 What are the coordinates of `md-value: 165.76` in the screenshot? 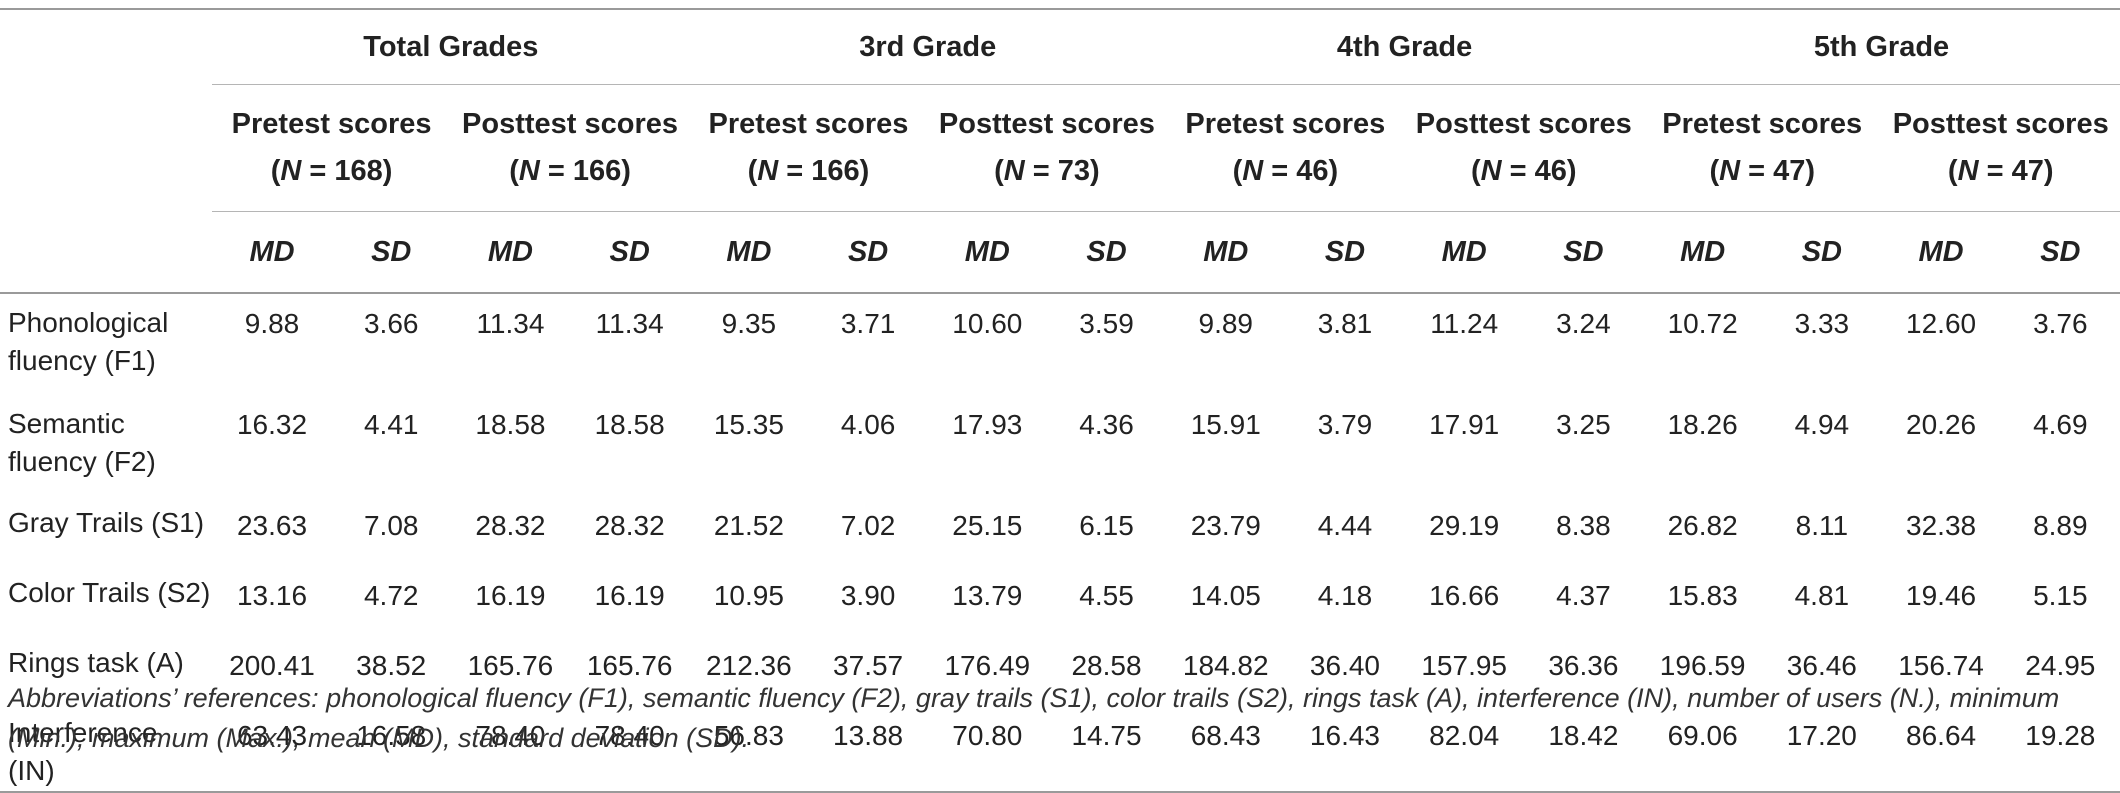 It's located at (510, 665).